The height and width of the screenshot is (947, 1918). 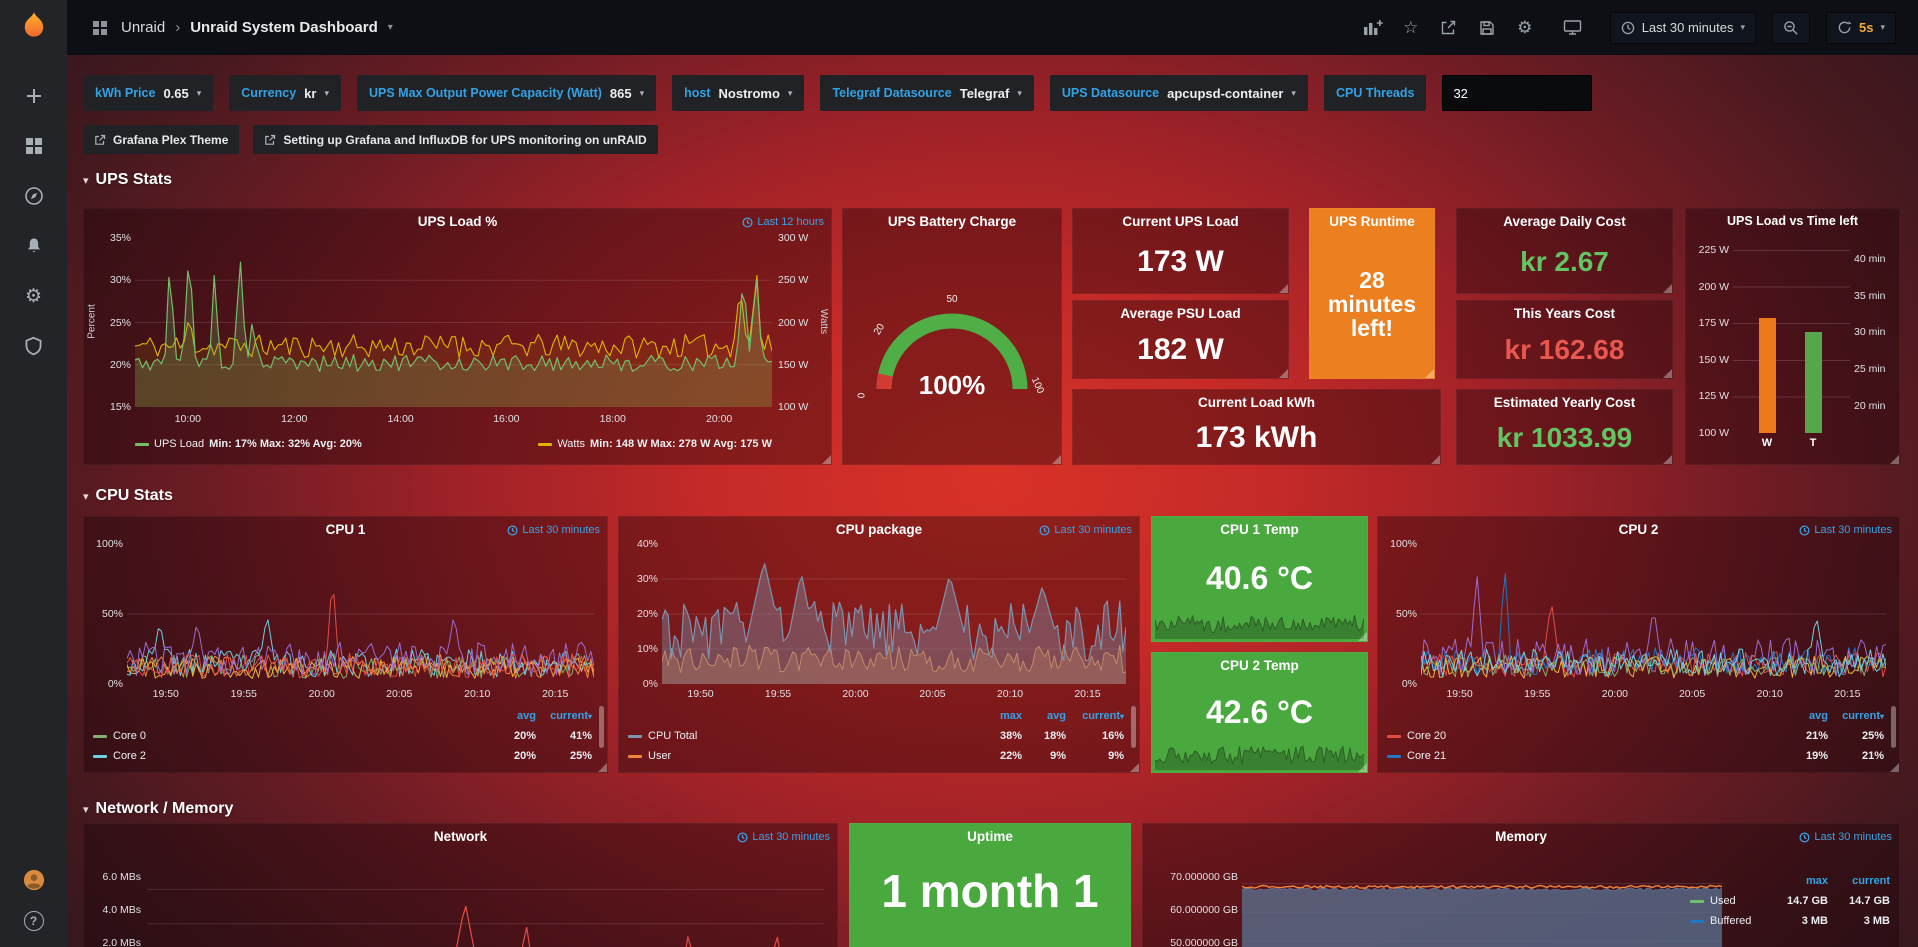 I want to click on cycle-view-monitor-icon, so click(x=1573, y=28).